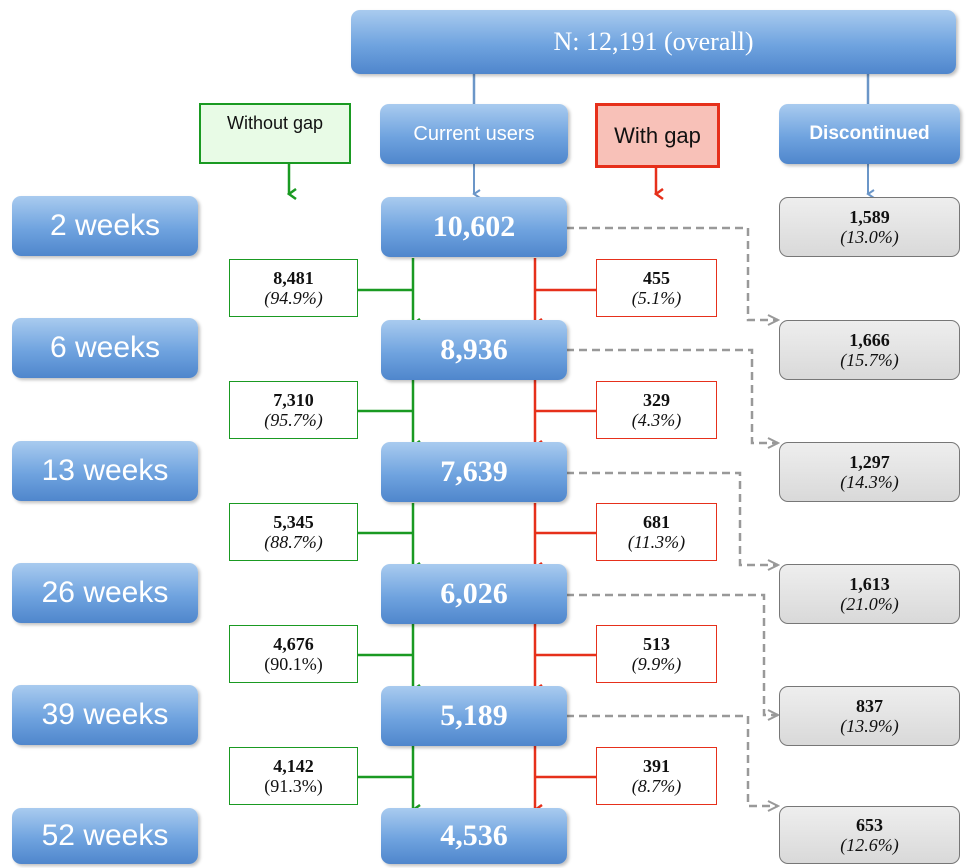  What do you see at coordinates (293, 420) in the screenshot?
I see `without-gap-pct: (95.7%)` at bounding box center [293, 420].